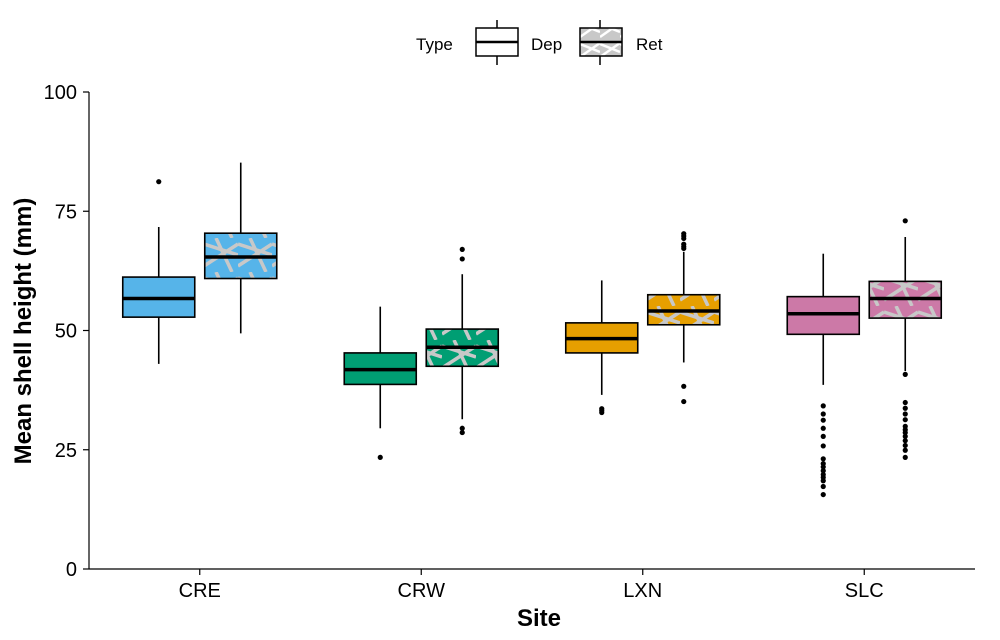 The height and width of the screenshot is (640, 1000). What do you see at coordinates (823, 375) in the screenshot?
I see `box-slc-dep` at bounding box center [823, 375].